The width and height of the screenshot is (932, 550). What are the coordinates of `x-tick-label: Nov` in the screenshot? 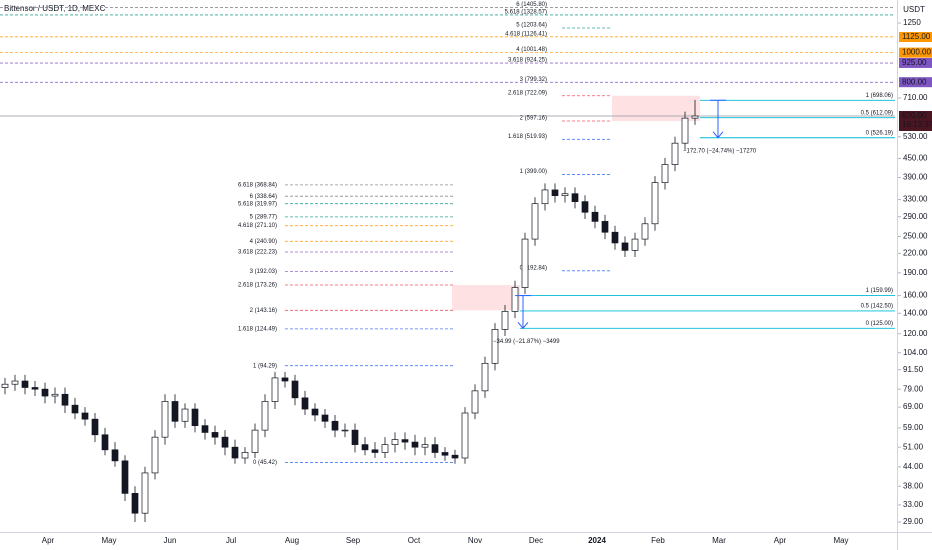 It's located at (475, 540).